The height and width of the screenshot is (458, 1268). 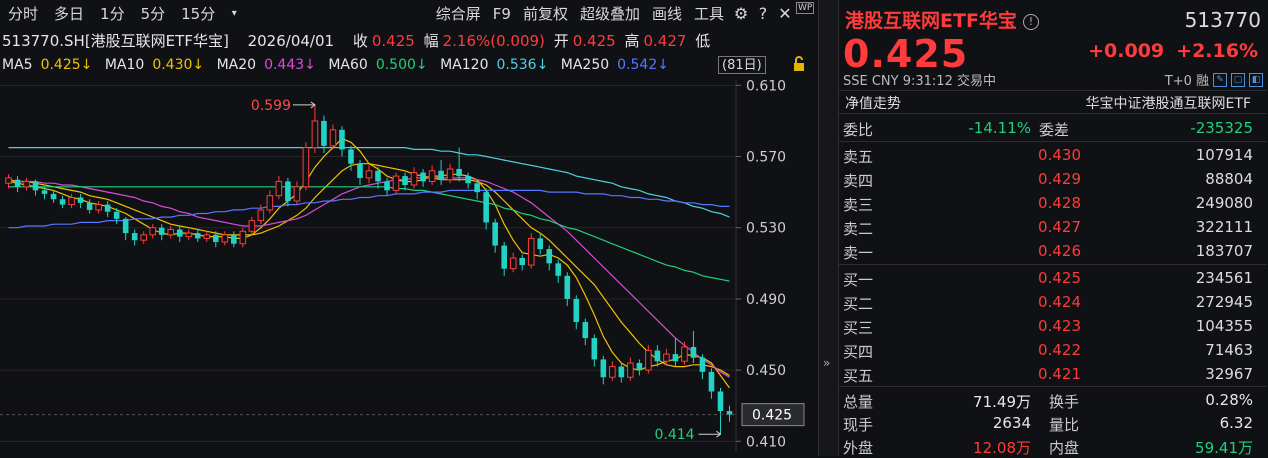 I want to click on tab-timeshare: 分时, so click(x=23, y=14).